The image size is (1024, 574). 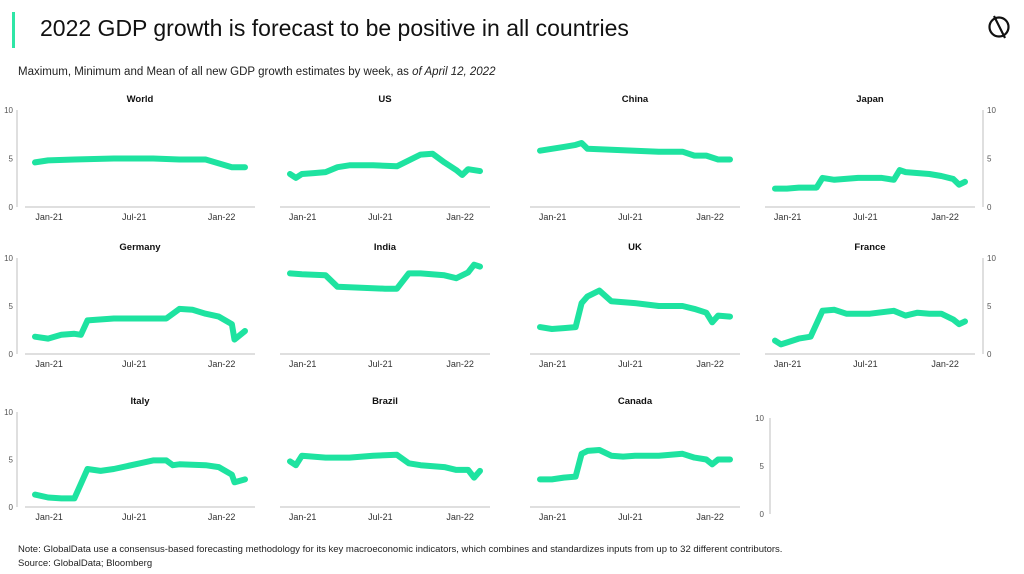 I want to click on series-line-france, so click(x=870, y=327).